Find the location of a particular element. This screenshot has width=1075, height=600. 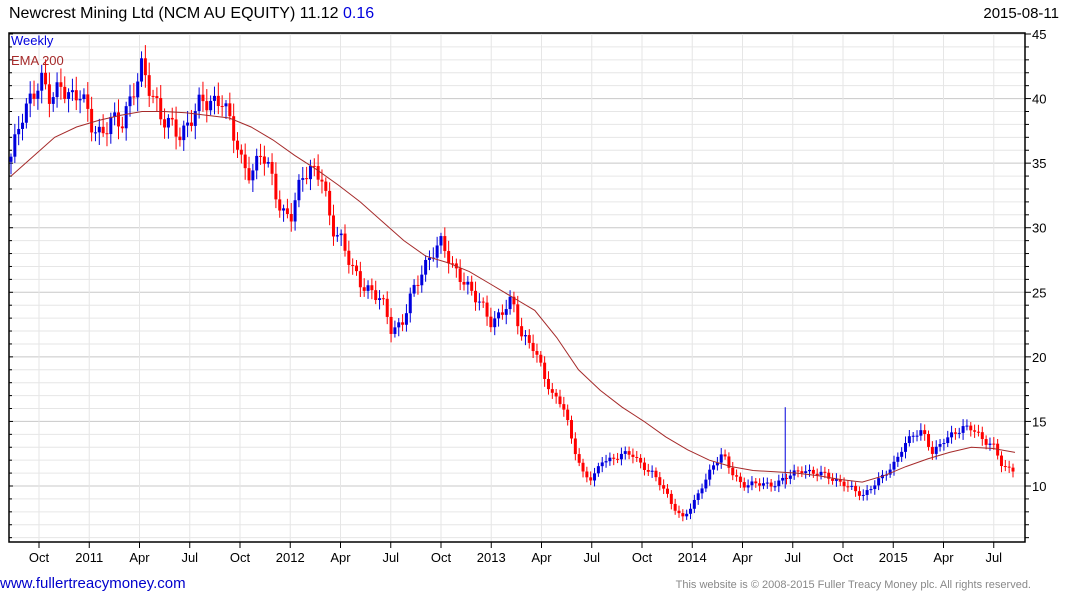

x-tick-label: 2011 is located at coordinates (89, 557).